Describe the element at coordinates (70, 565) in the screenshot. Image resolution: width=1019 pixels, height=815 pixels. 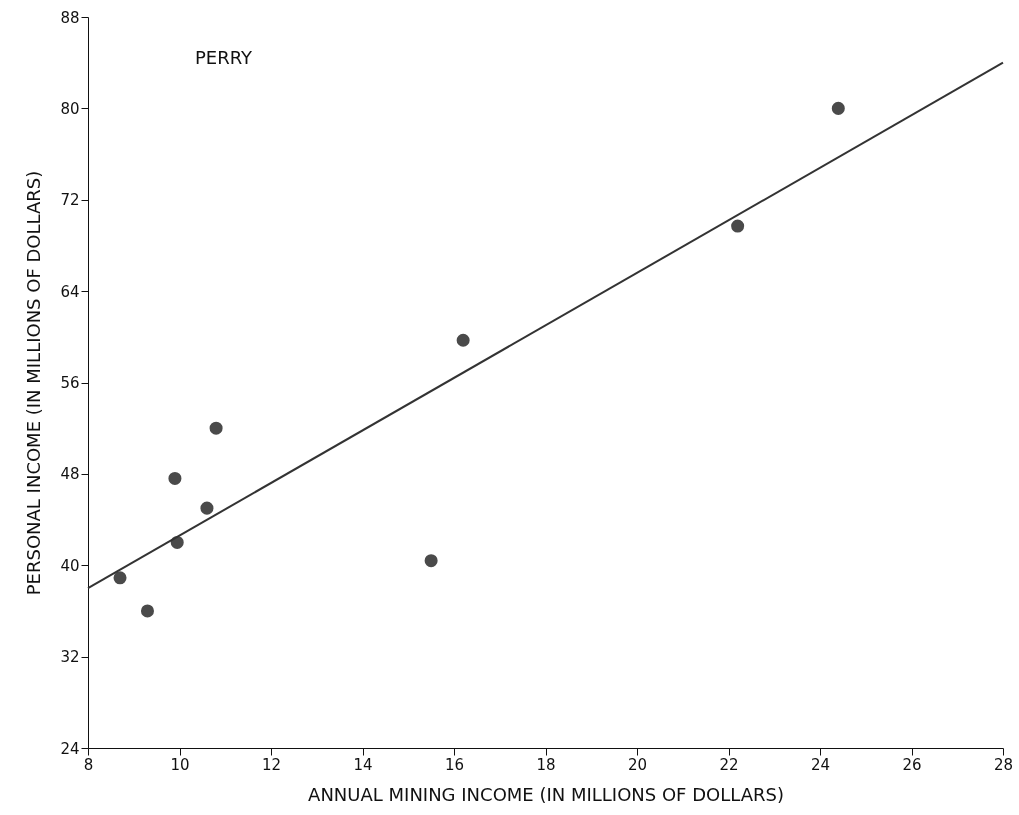
I see `y-tick-label: 40` at that location.